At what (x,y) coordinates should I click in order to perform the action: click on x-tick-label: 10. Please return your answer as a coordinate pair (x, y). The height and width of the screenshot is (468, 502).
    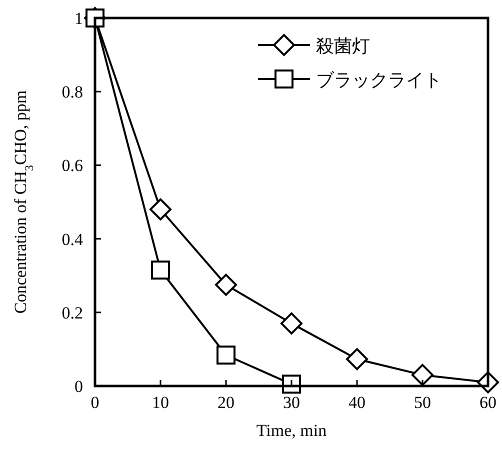
    Looking at the image, I should click on (160, 402).